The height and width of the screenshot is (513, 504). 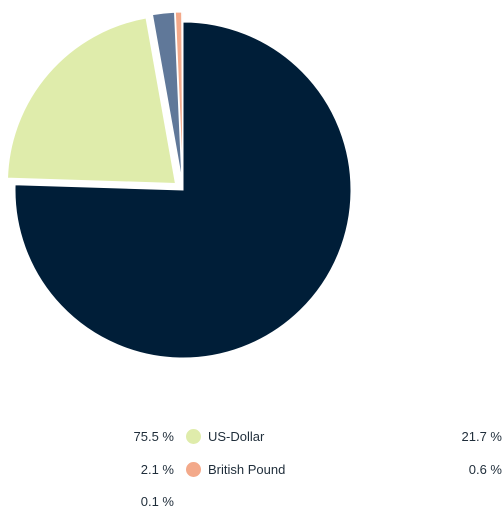 I want to click on legend-swatch-british-pound, so click(x=193, y=470).